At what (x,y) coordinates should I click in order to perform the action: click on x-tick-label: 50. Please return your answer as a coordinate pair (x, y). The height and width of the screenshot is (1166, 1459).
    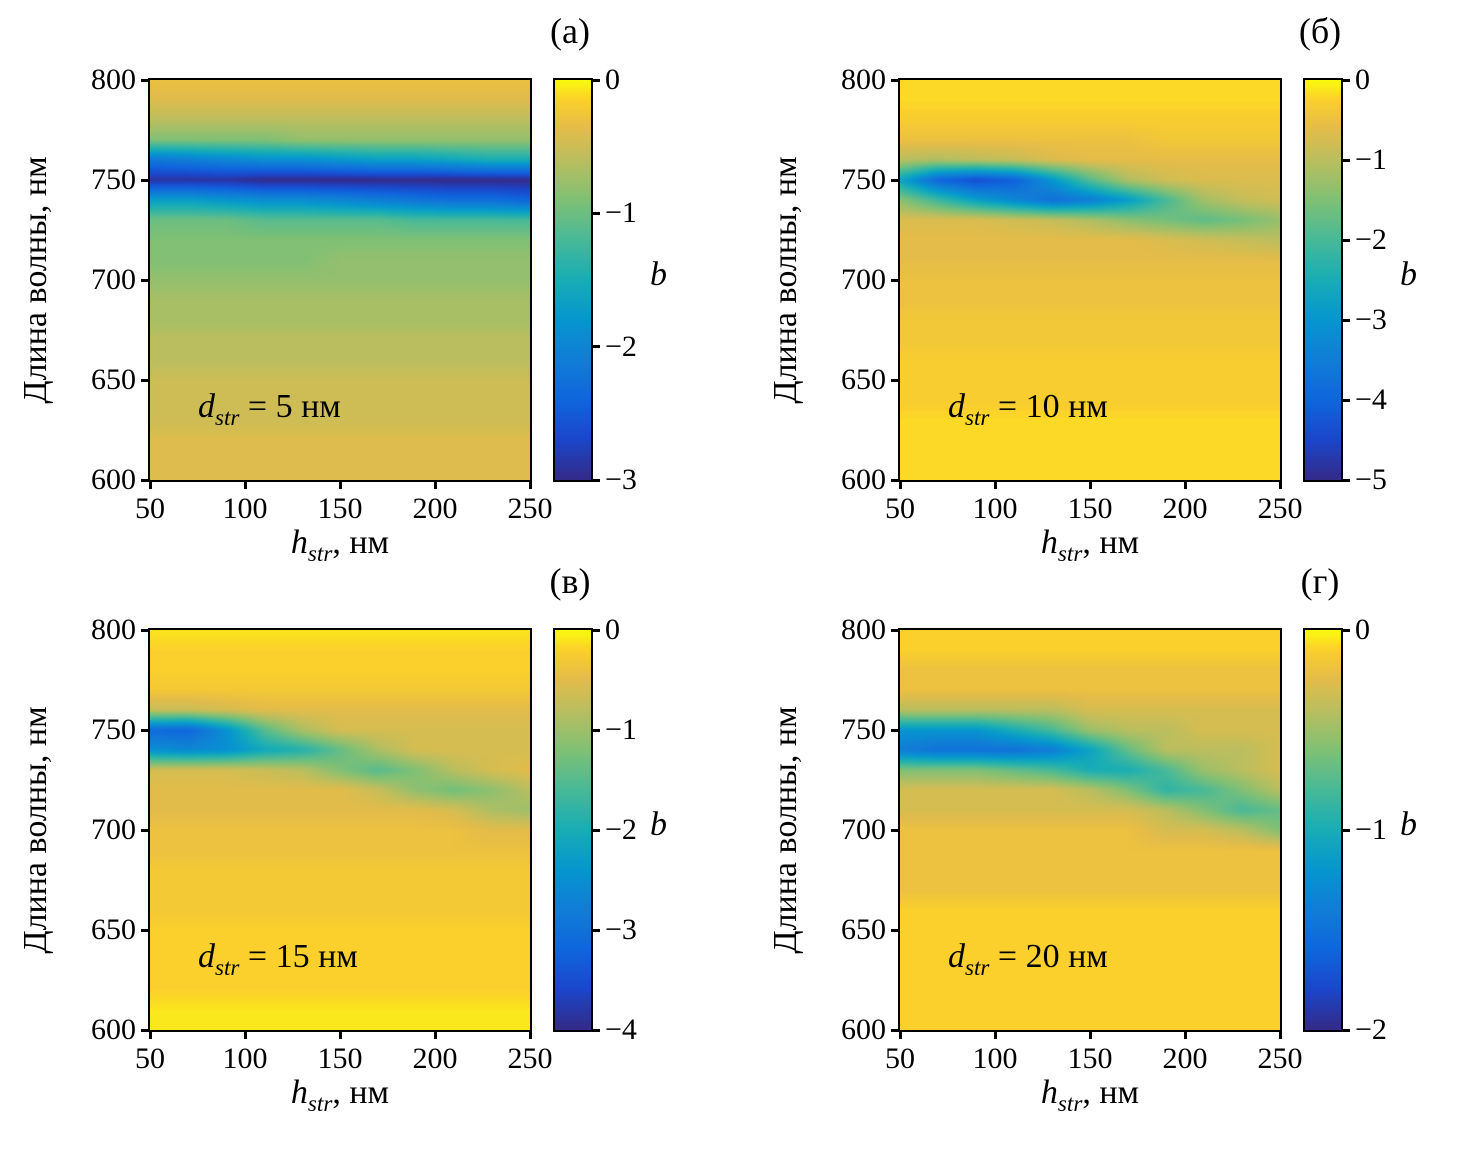
    Looking at the image, I should click on (900, 1058).